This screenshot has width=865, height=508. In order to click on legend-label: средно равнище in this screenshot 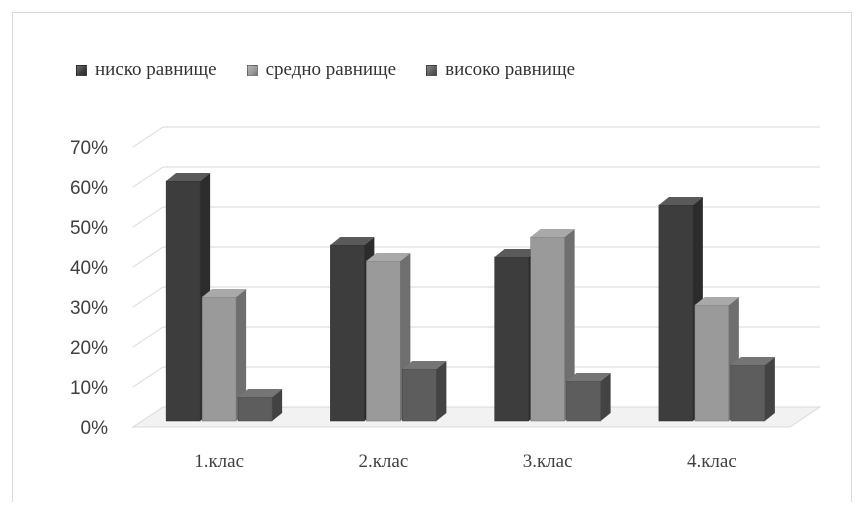, I will do `click(331, 69)`.